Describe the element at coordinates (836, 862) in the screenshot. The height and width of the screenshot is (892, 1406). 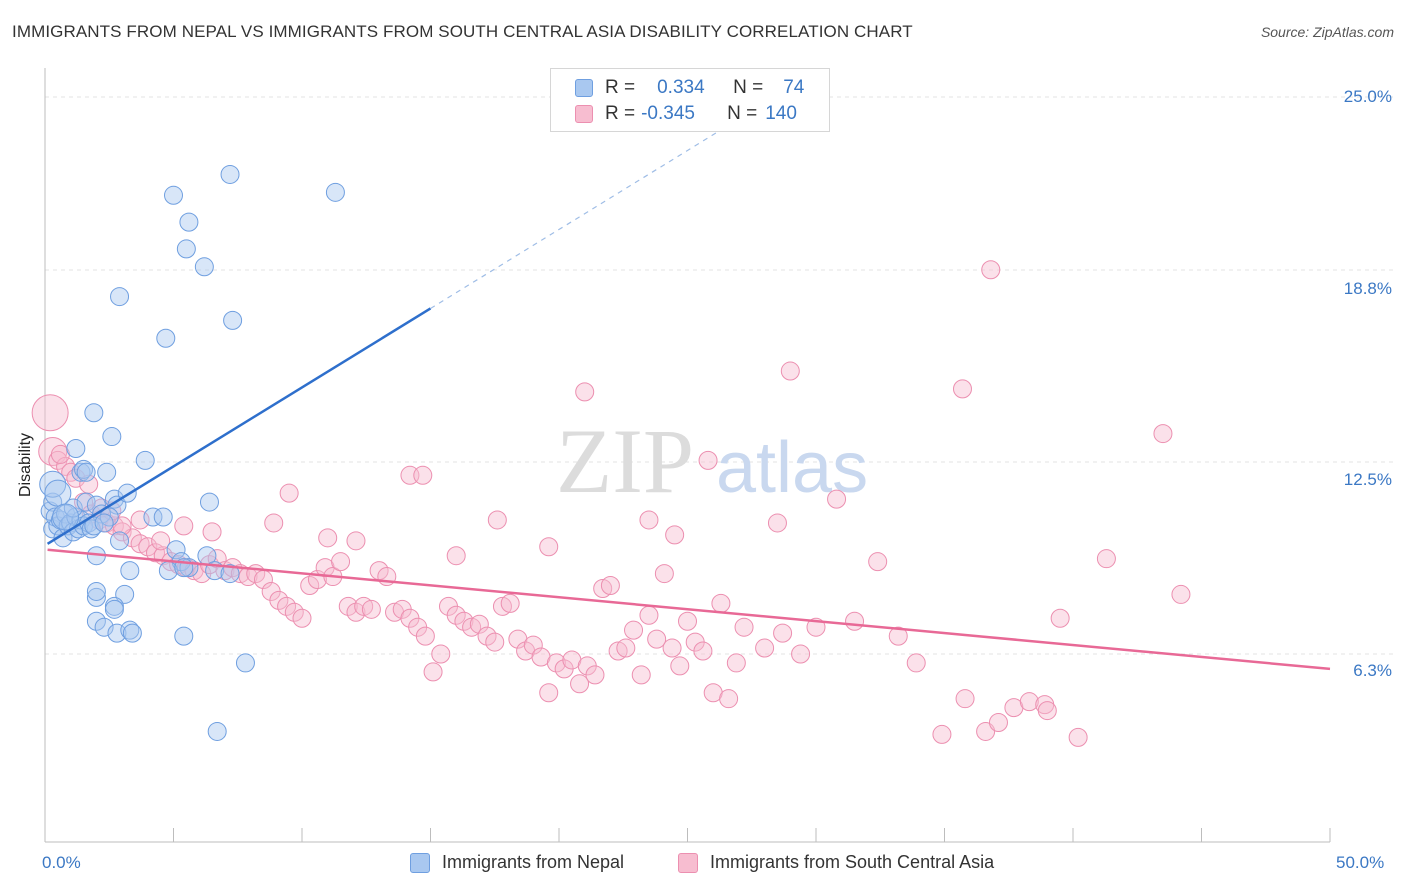
I see `series-legend-item-south-central-asia: Immigrants from South Central Asia` at that location.